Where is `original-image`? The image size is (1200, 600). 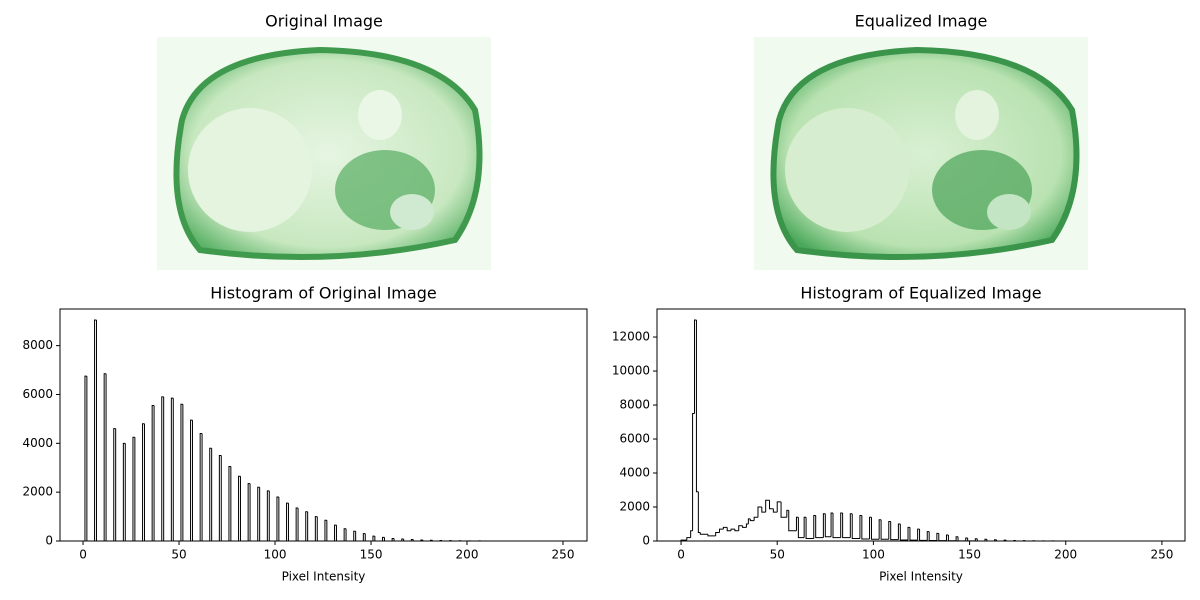 original-image is located at coordinates (324, 153).